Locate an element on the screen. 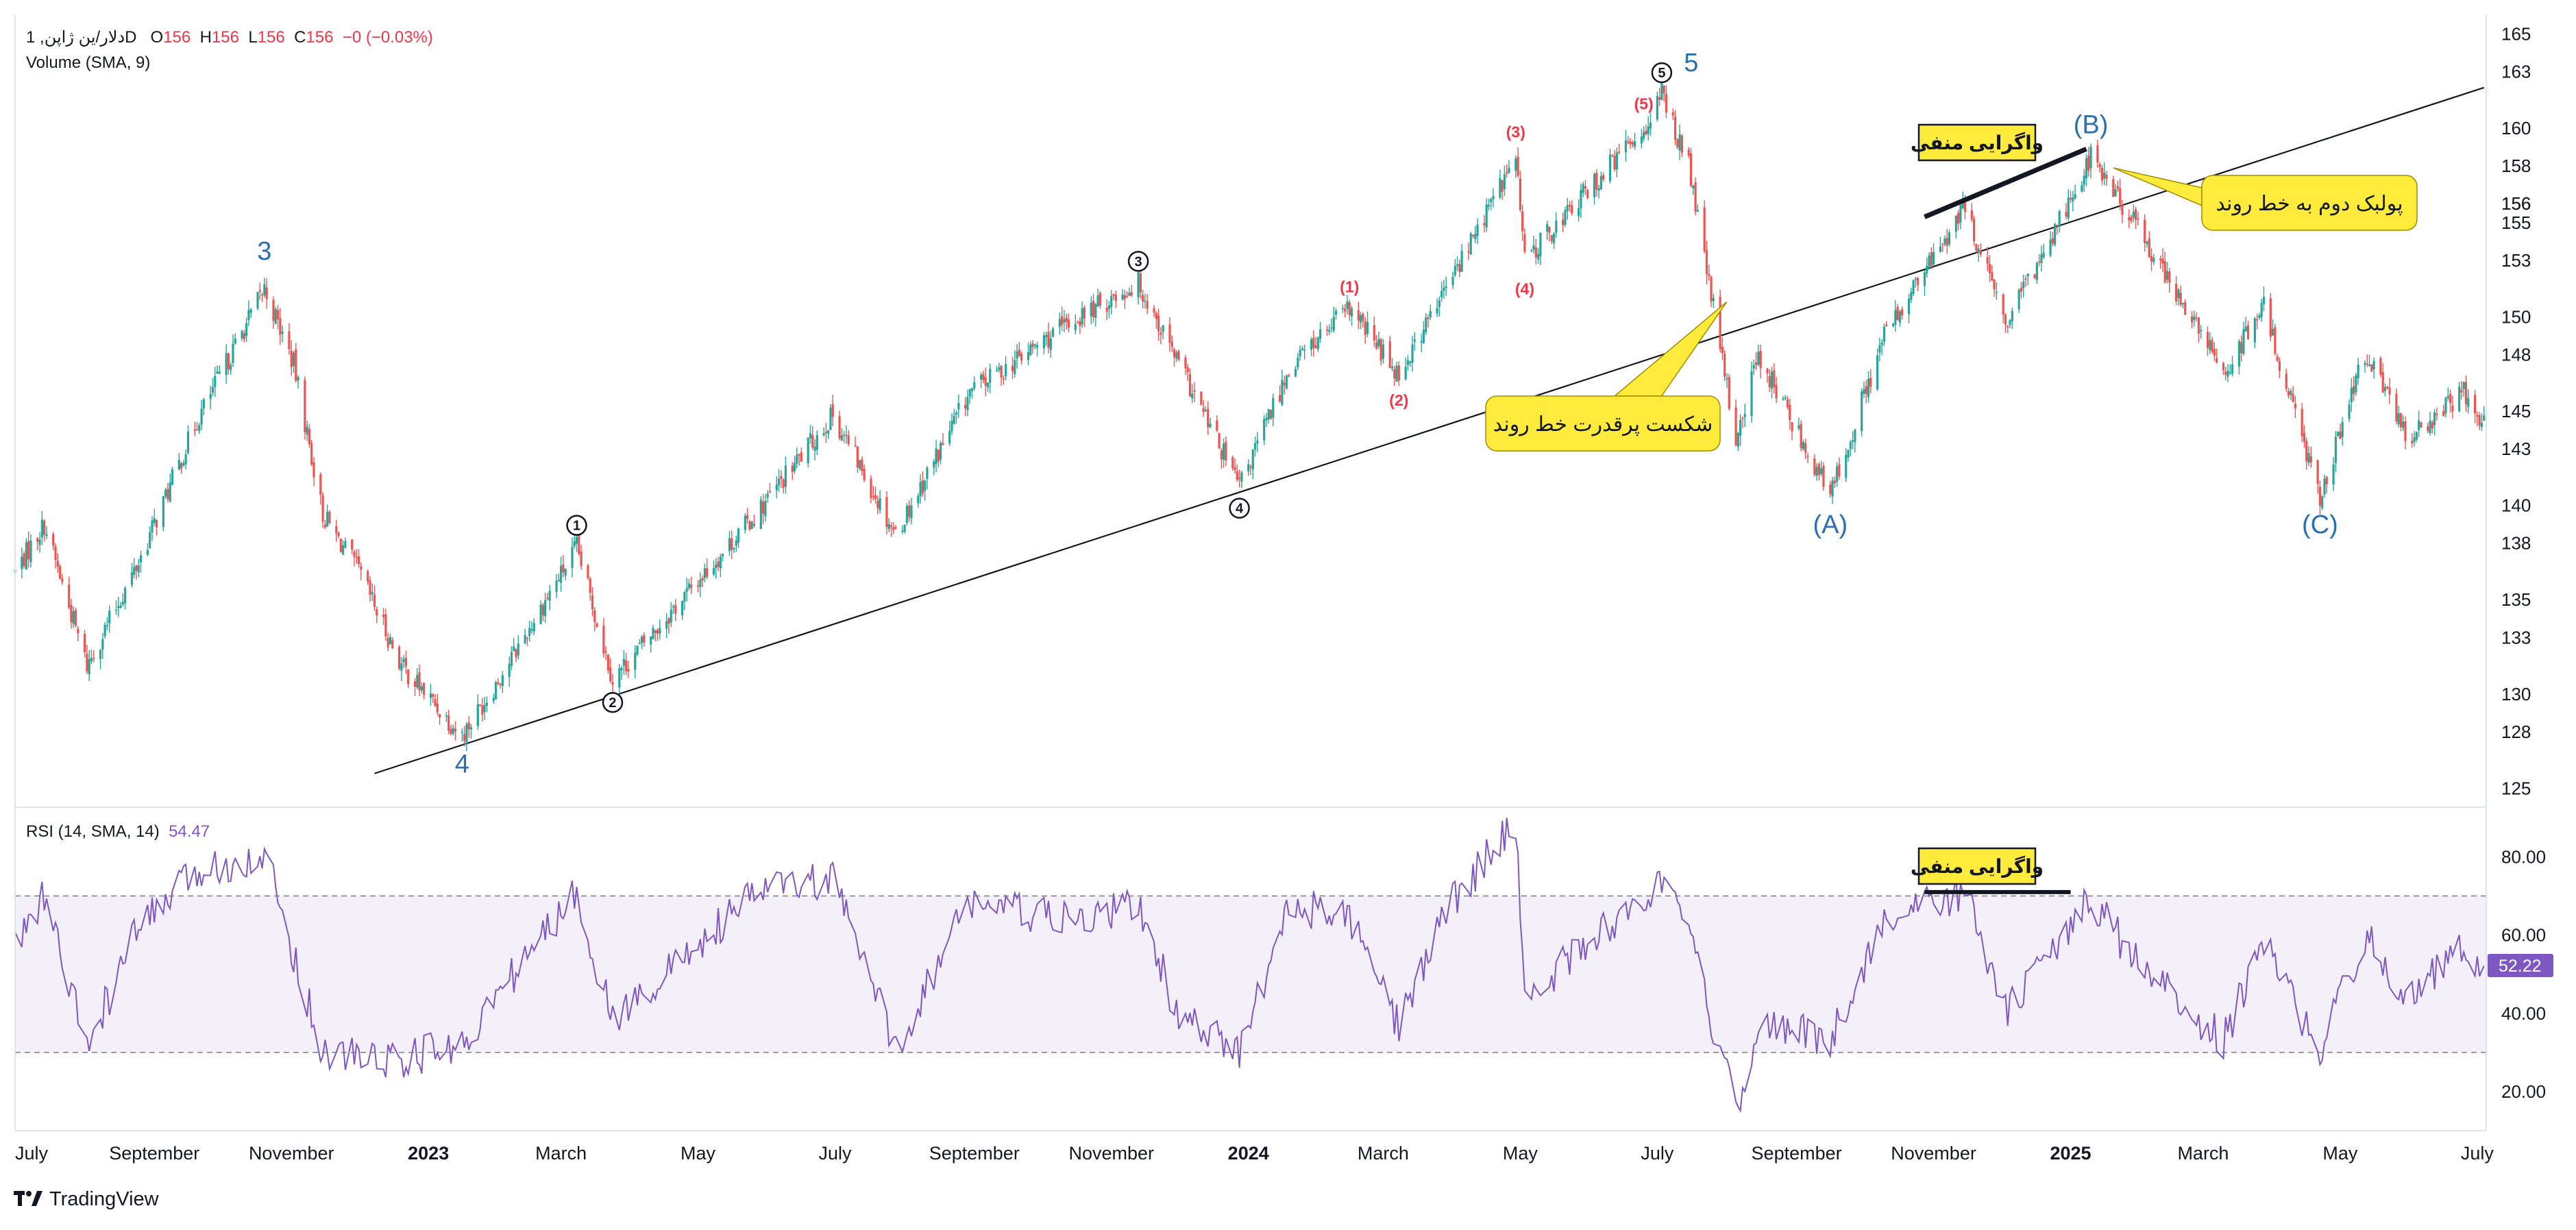 The height and width of the screenshot is (1230, 2576). symbol-name: دلار/ین ژاپن, 1D is located at coordinates (82, 37).